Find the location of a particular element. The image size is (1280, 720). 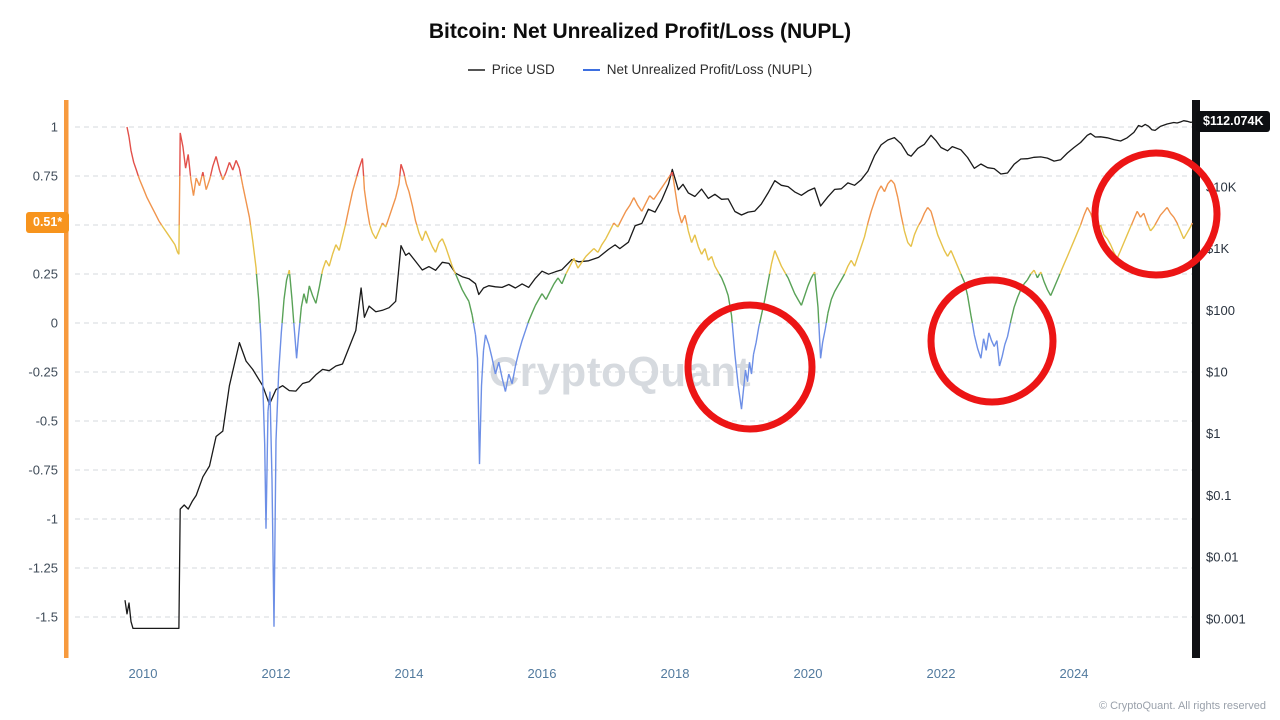

y-right-tick-label: $0.001 is located at coordinates (1226, 618).